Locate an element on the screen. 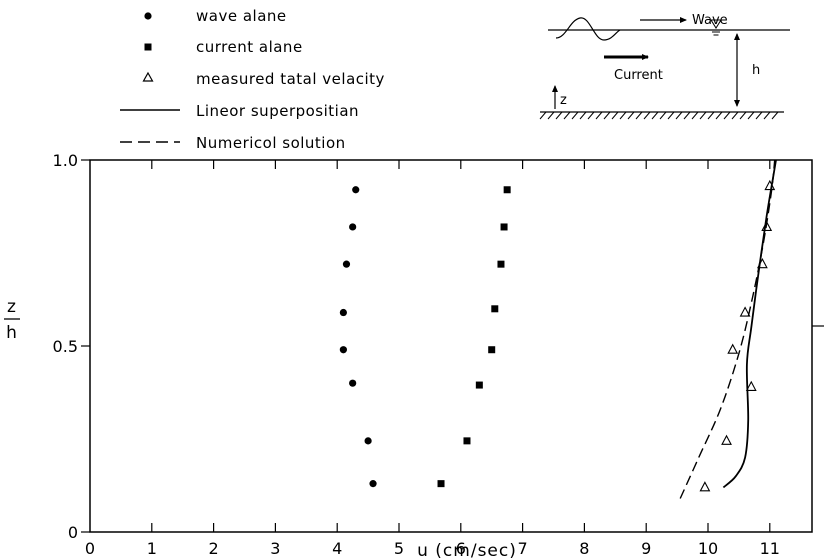 This screenshot has width=836, height=560. legend-label-measured: measured tatal velacity is located at coordinates (290, 79).